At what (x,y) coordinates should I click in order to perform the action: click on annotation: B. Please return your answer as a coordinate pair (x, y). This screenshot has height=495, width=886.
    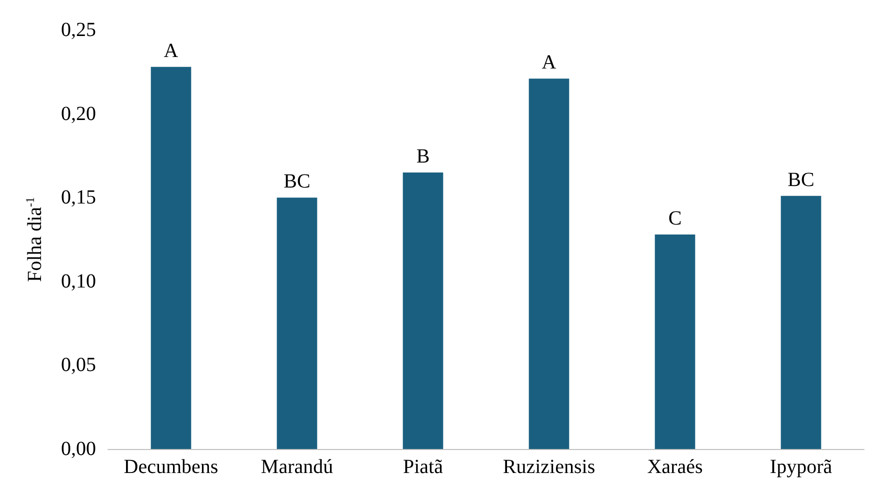
    Looking at the image, I should click on (423, 156).